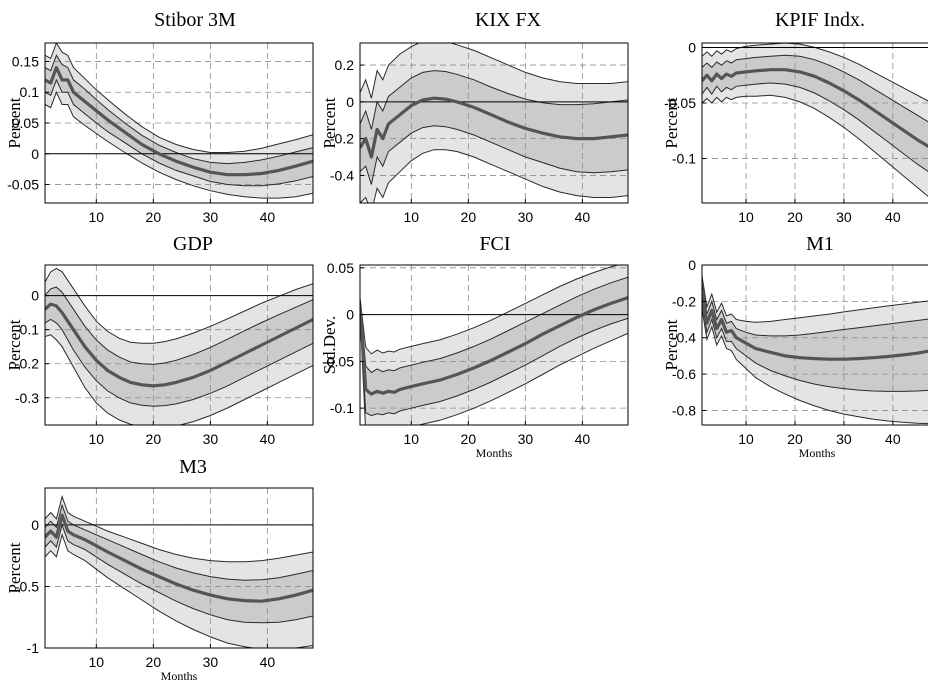  Describe the element at coordinates (193, 244) in the screenshot. I see `subplot-title: GDP` at that location.